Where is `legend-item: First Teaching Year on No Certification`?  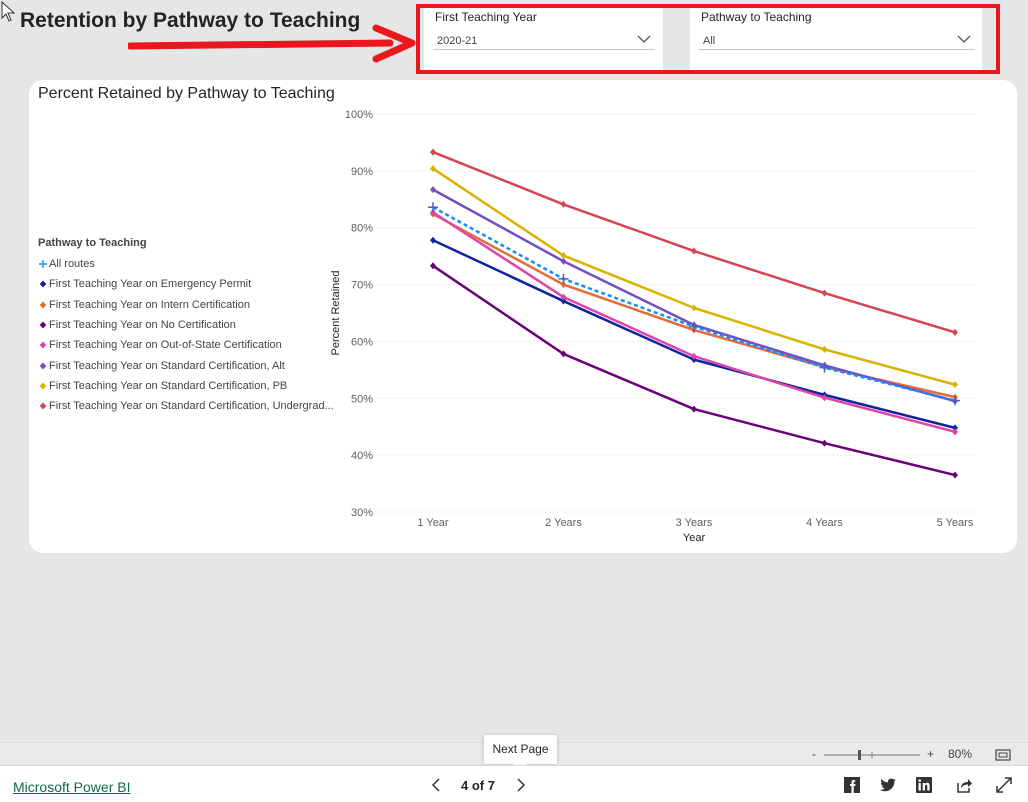 legend-item: First Teaching Year on No Certification is located at coordinates (183, 325).